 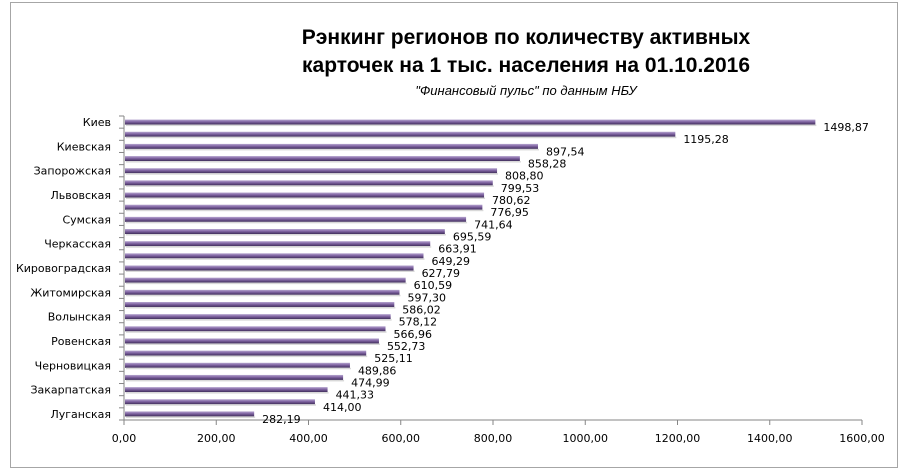 I want to click on x-tick-label: 800,00, so click(x=493, y=438).